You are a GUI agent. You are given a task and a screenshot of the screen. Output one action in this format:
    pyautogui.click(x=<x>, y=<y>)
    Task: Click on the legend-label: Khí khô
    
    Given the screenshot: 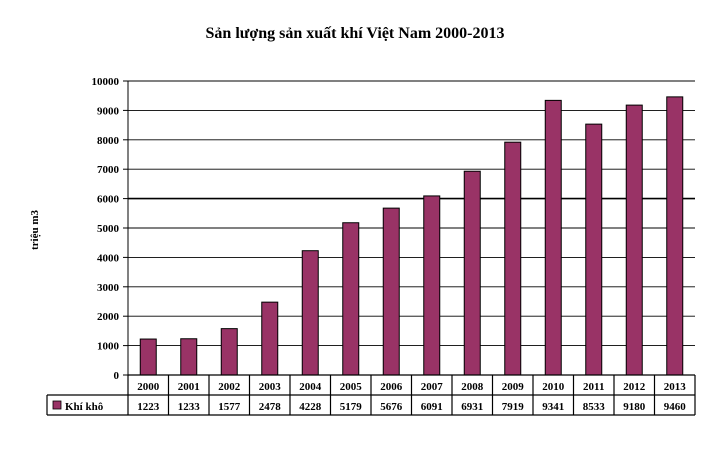 What is the action you would take?
    pyautogui.click(x=84, y=407)
    